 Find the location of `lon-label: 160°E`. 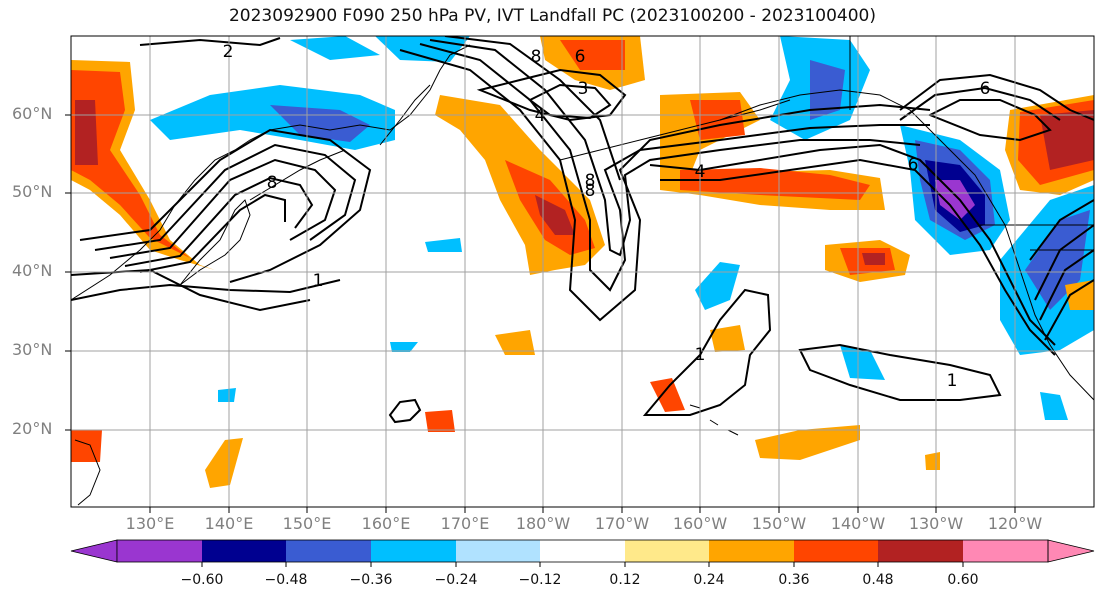

lon-label: 160°E is located at coordinates (386, 523).